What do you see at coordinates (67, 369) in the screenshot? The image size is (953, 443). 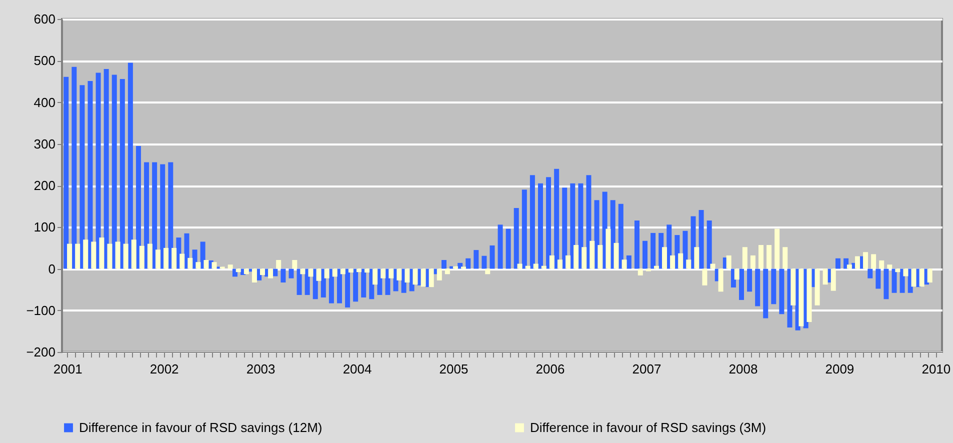 I see `x-tick-label: 2001` at bounding box center [67, 369].